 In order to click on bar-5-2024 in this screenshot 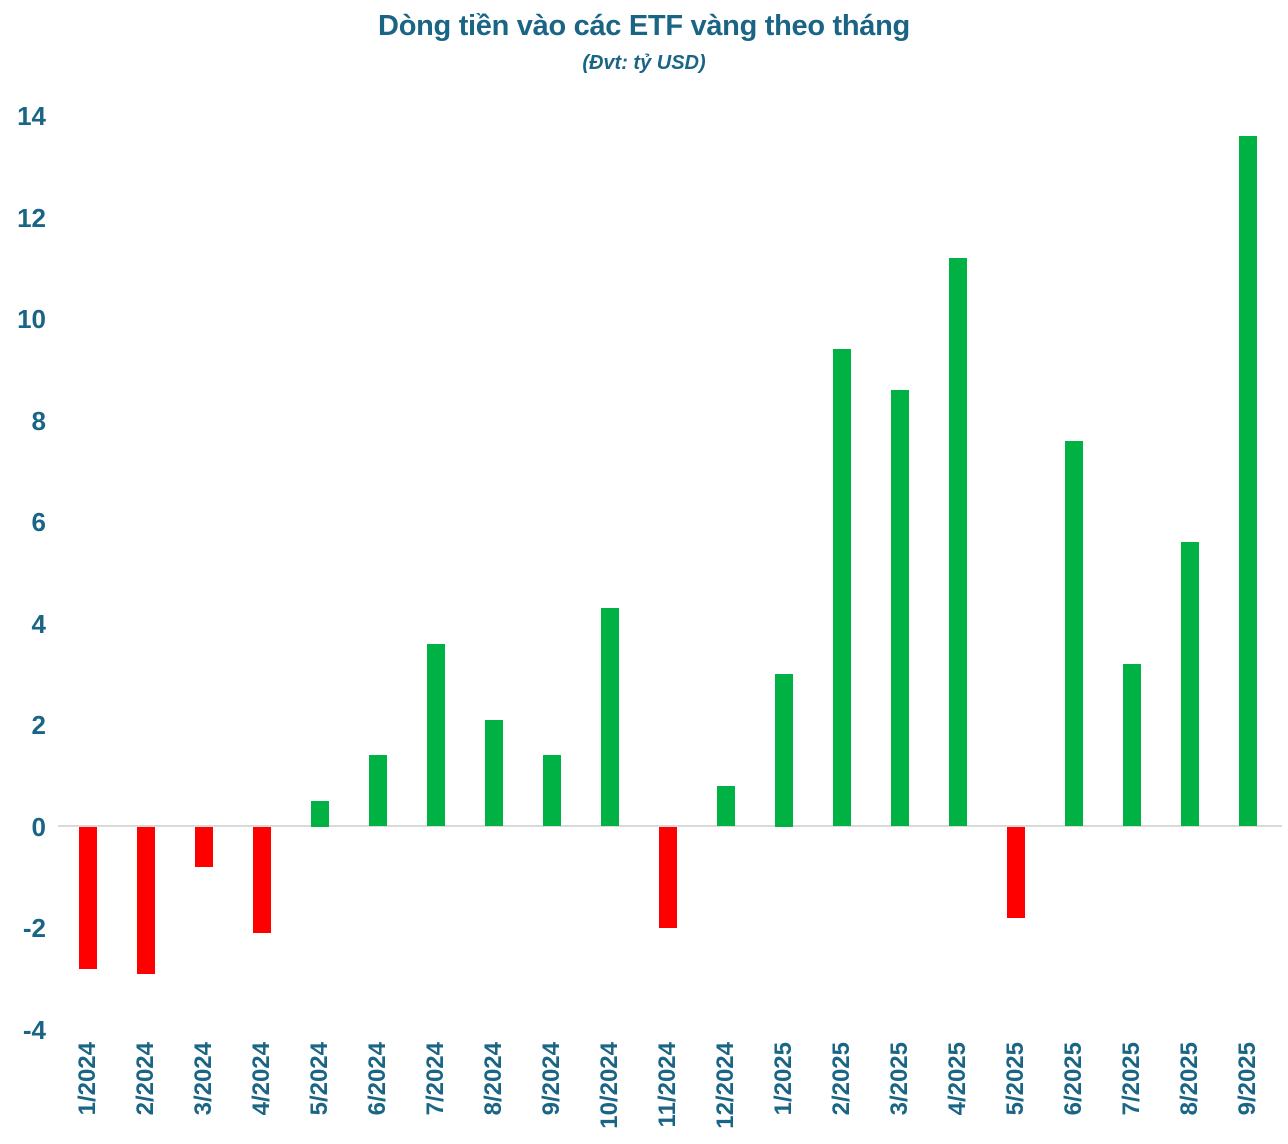, I will do `click(320, 814)`.